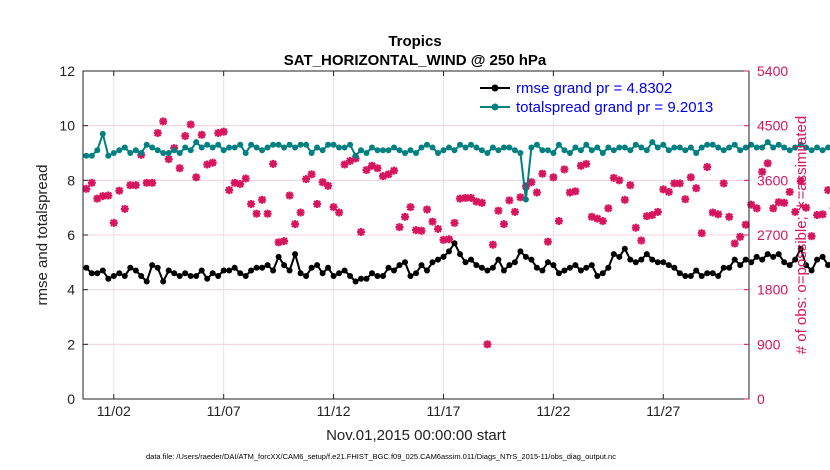 The image size is (830, 470). Describe the element at coordinates (334, 411) in the screenshot. I see `x-tick-label-2: 11/12` at that location.